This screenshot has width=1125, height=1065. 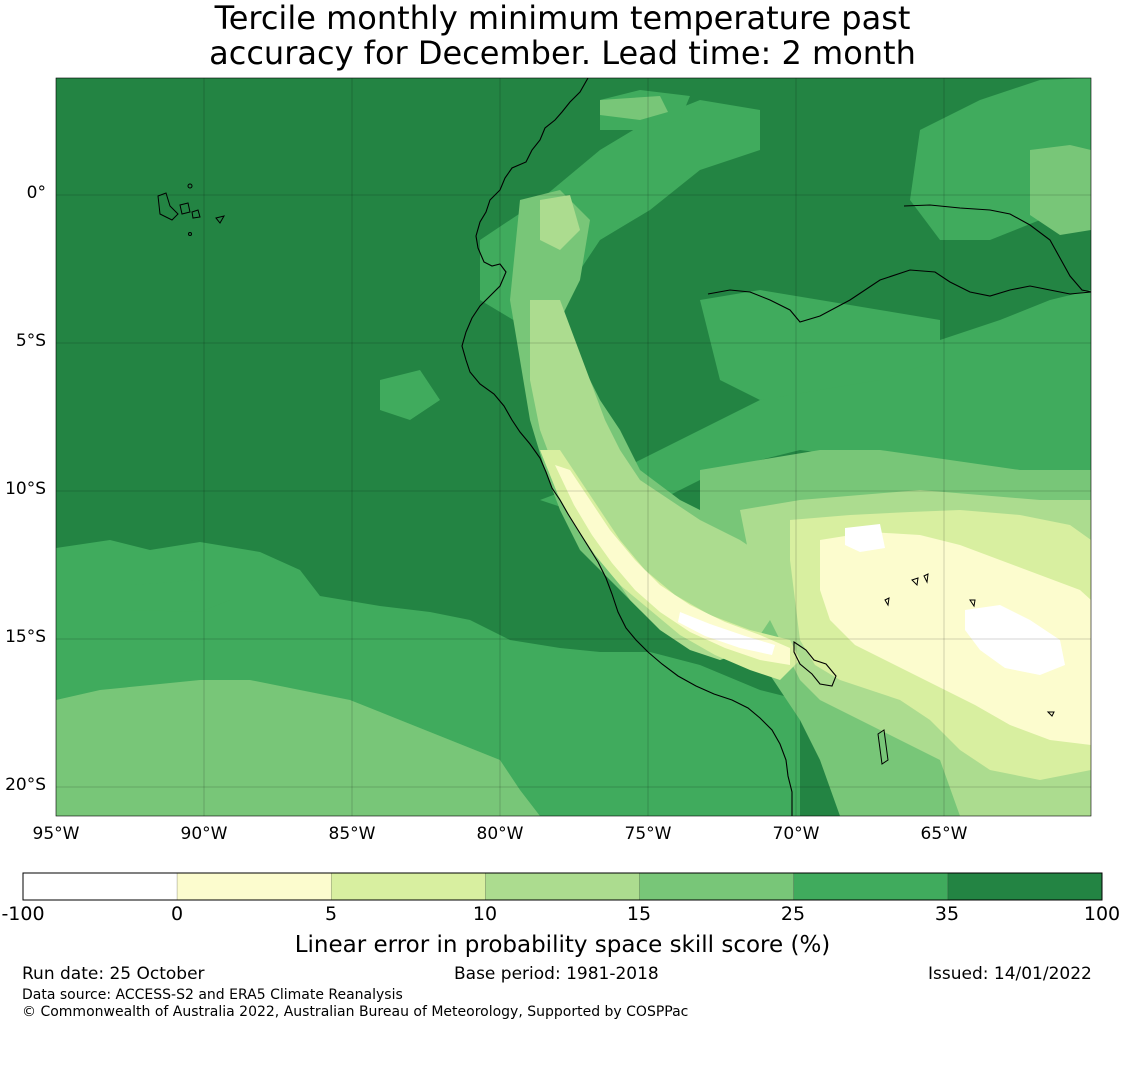 What do you see at coordinates (23, 914) in the screenshot?
I see `colorbar-tick-minus100: -100` at bounding box center [23, 914].